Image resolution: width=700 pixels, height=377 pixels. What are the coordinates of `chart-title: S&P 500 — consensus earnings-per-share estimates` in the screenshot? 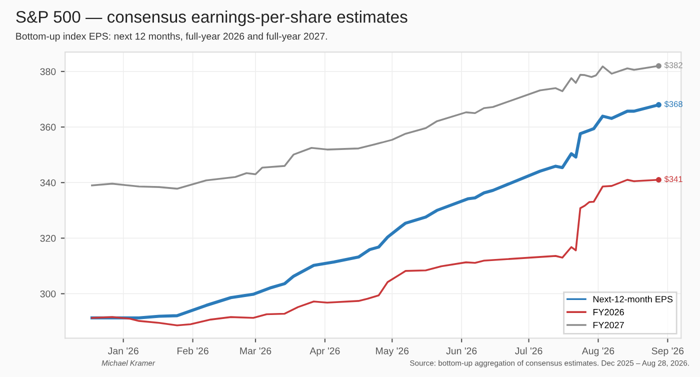 It's located at (212, 18).